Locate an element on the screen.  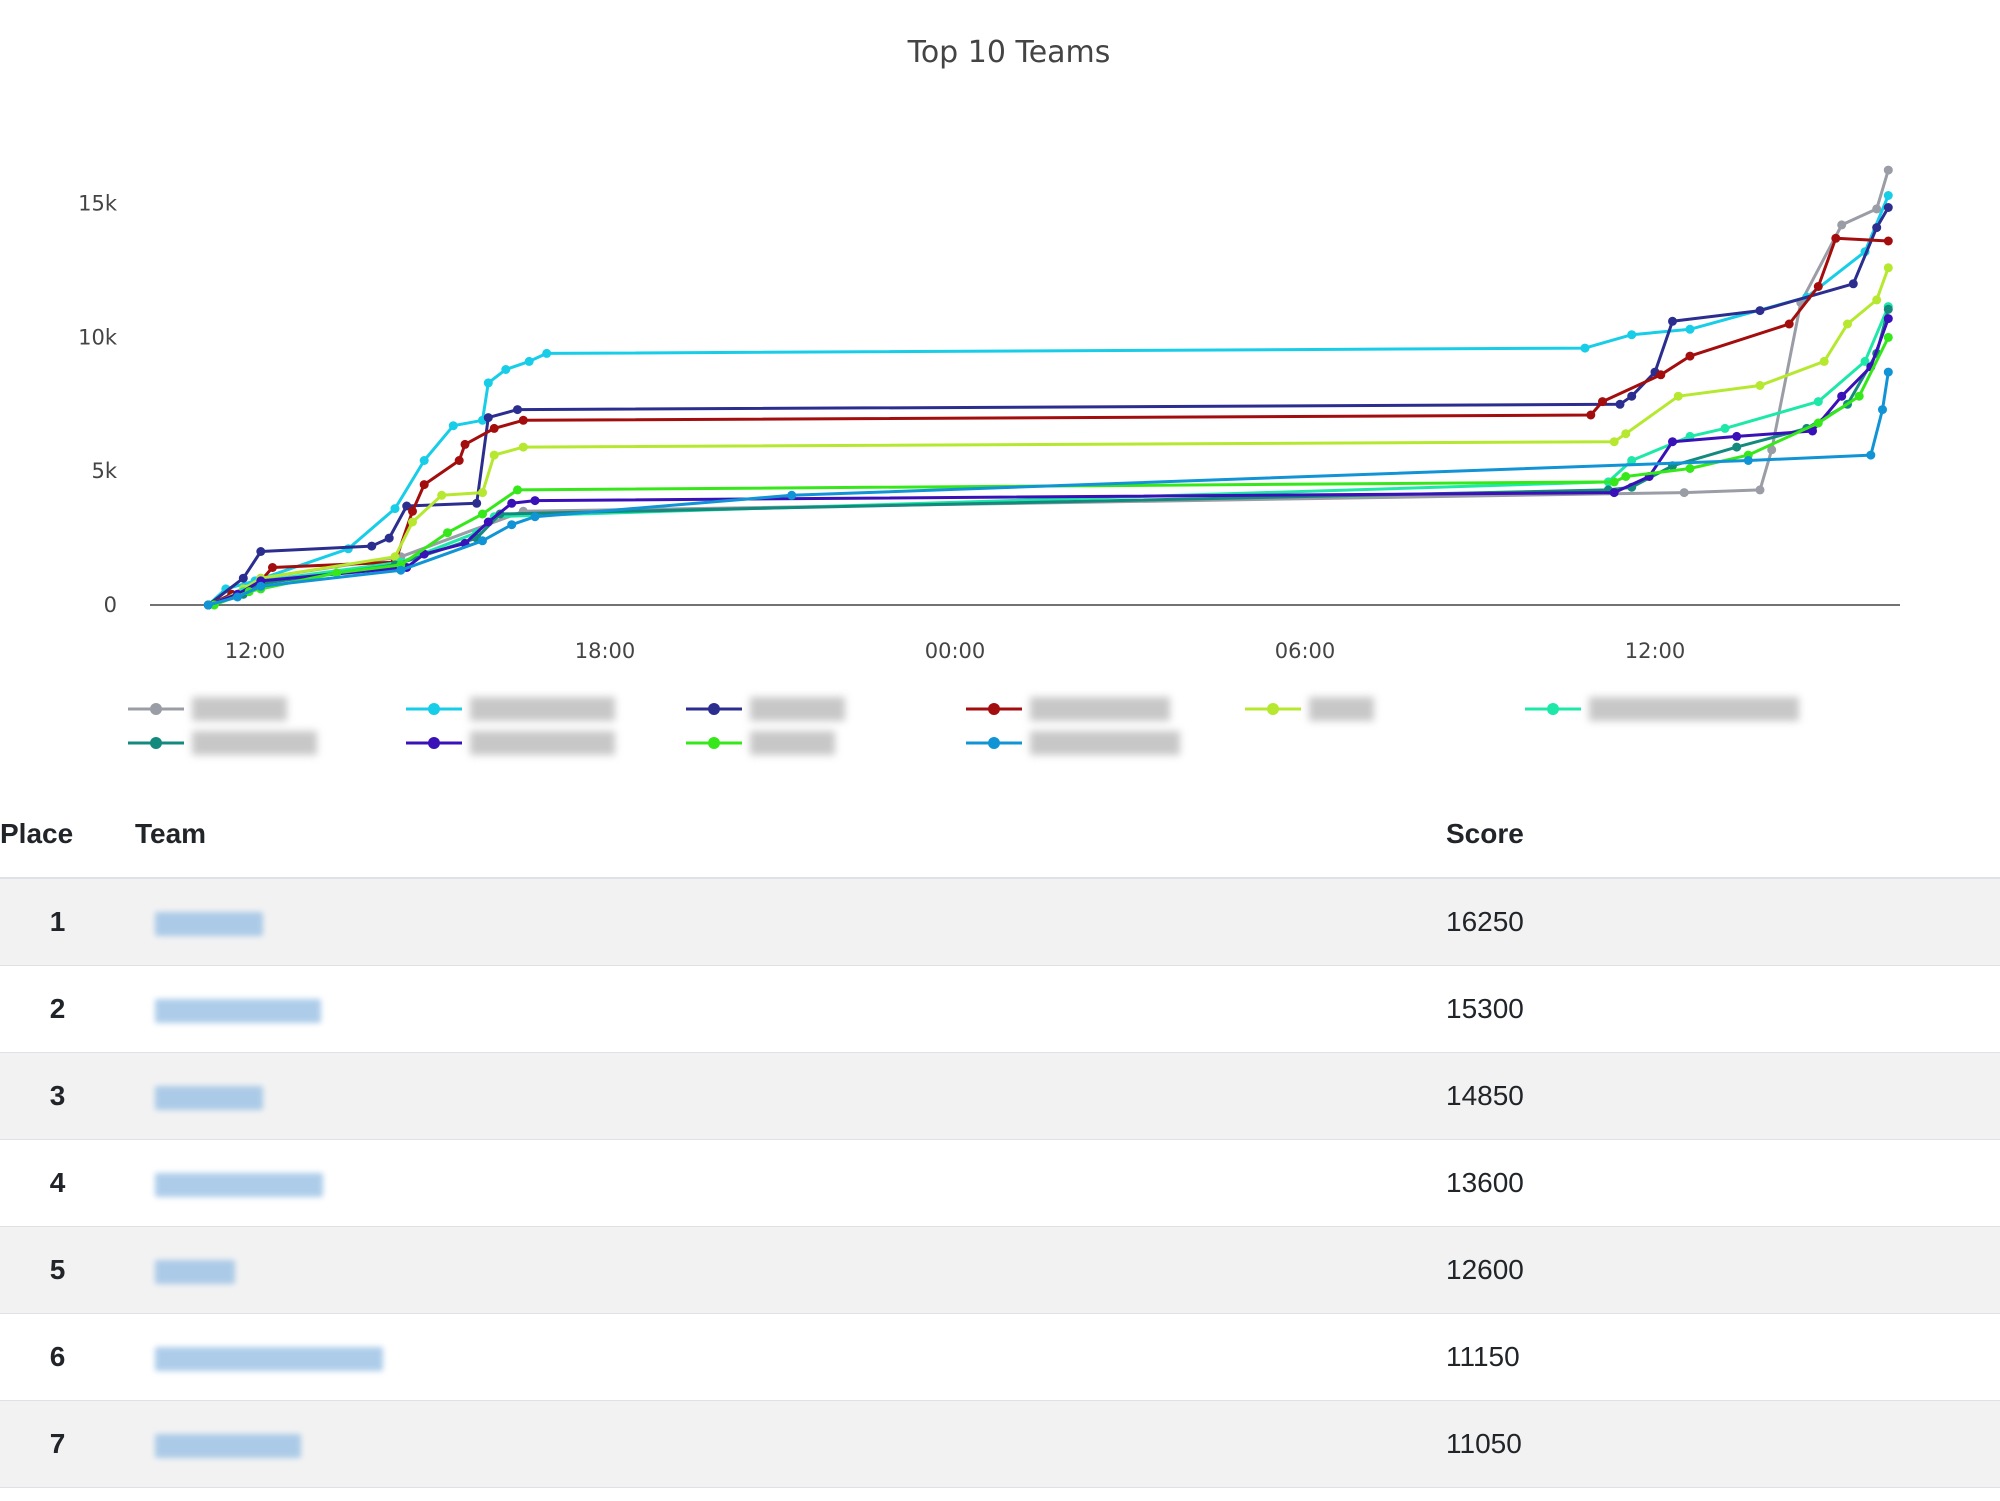
y-tick-label: 5k is located at coordinates (104, 471).